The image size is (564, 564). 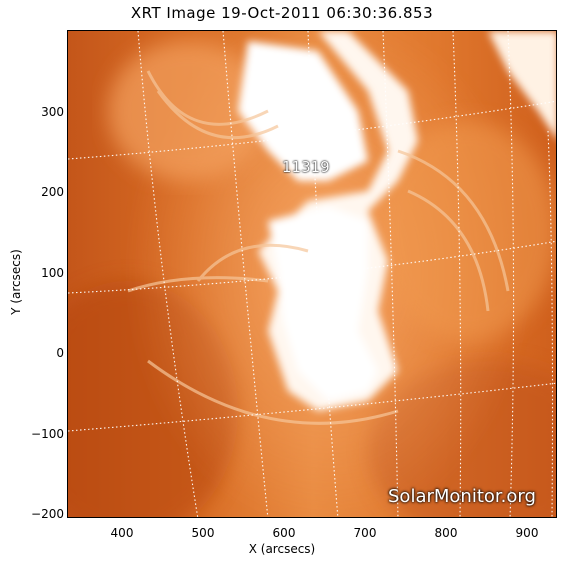 I want to click on x-axis-label: X (arcsecs), so click(x=282, y=549).